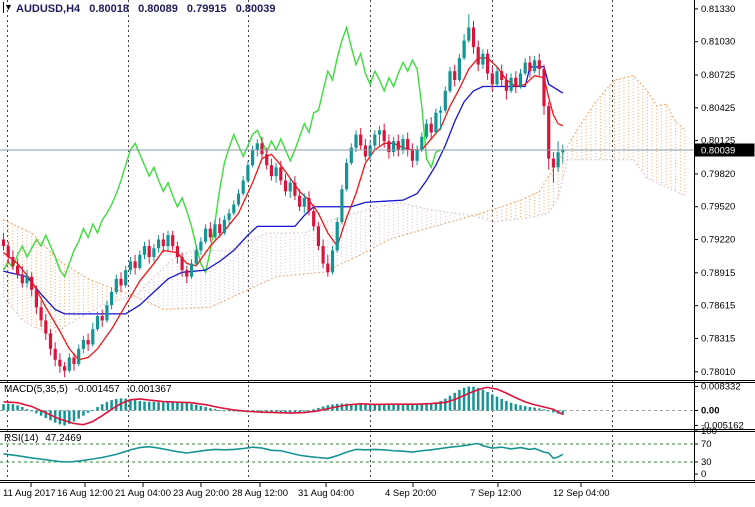  Describe the element at coordinates (718, 372) in the screenshot. I see `axis-label: 0.78010` at that location.